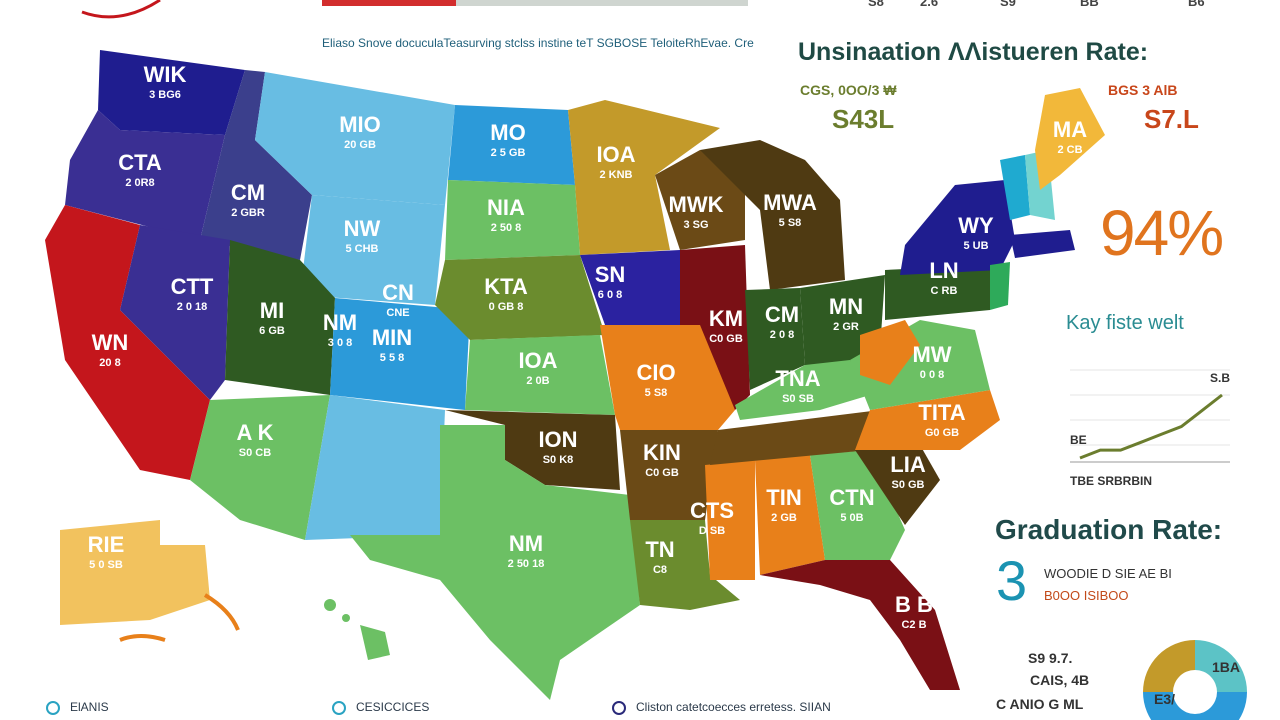  What do you see at coordinates (876, 4) in the screenshot?
I see `top-number-1: S8` at bounding box center [876, 4].